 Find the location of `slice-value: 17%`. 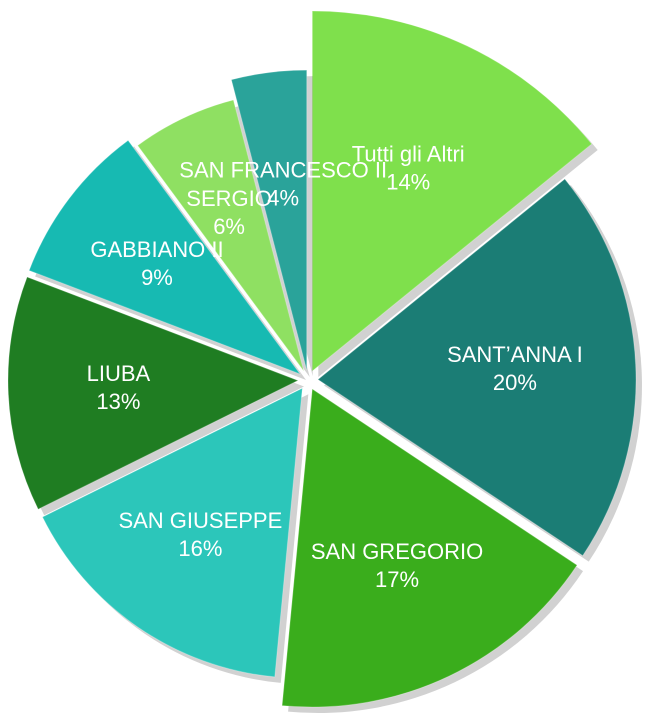

slice-value: 17% is located at coordinates (397, 579).